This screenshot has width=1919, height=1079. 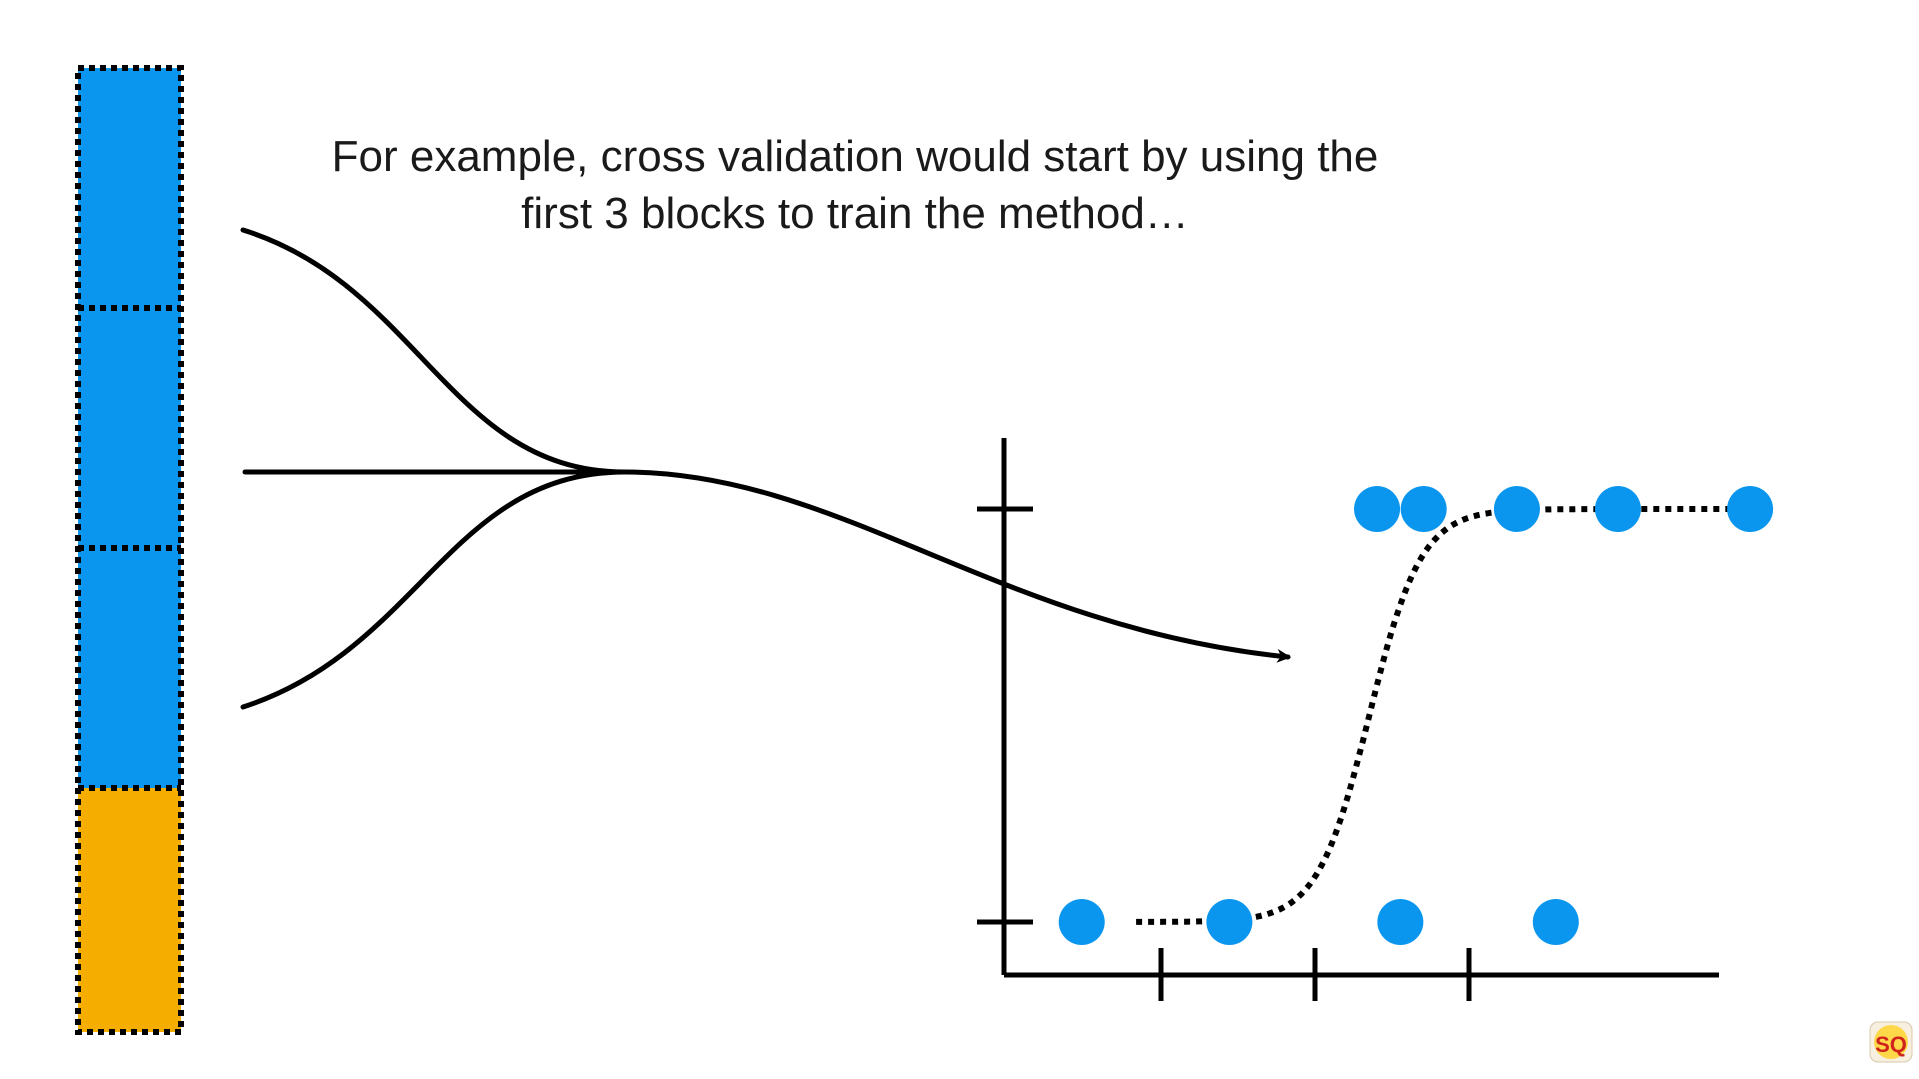 What do you see at coordinates (1005, 715) in the screenshot?
I see `y-ticks` at bounding box center [1005, 715].